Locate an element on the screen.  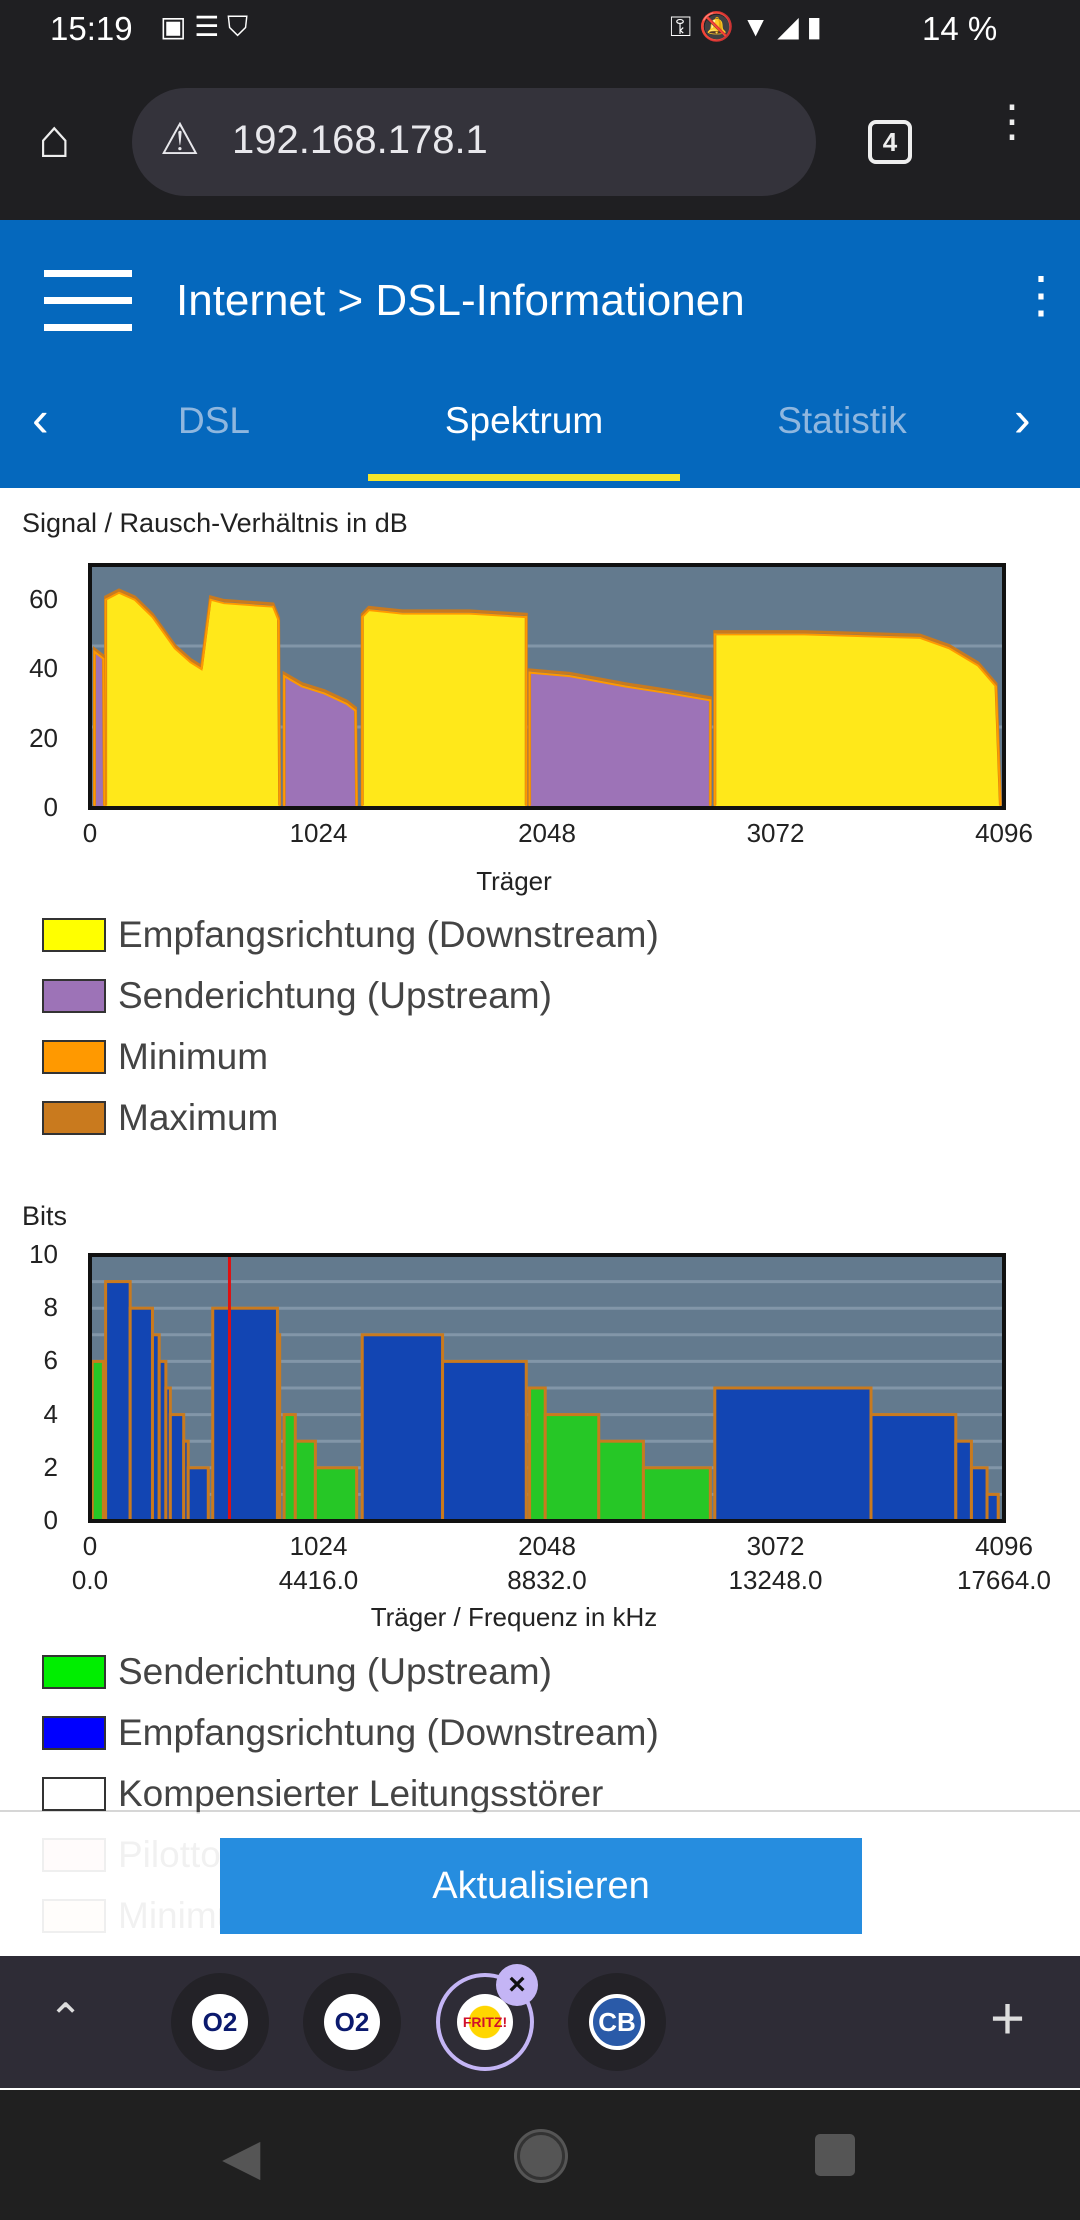
home-nav-icon is located at coordinates (541, 2156).